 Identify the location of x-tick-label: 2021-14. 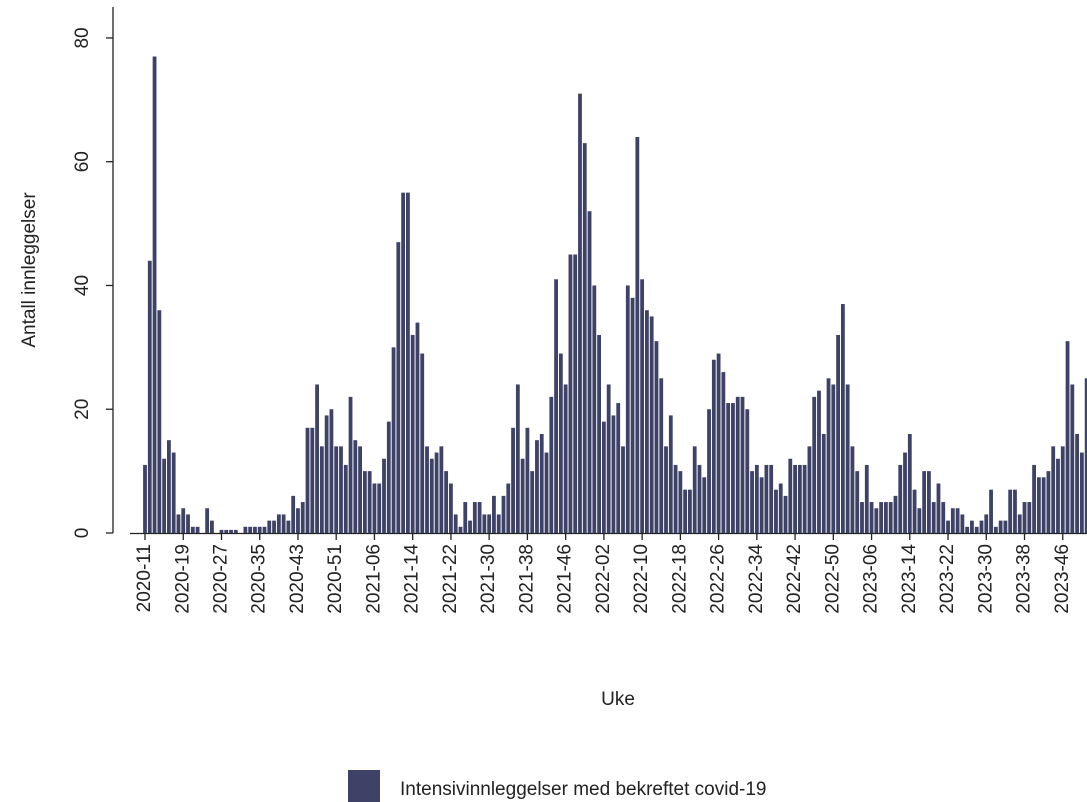
(412, 579).